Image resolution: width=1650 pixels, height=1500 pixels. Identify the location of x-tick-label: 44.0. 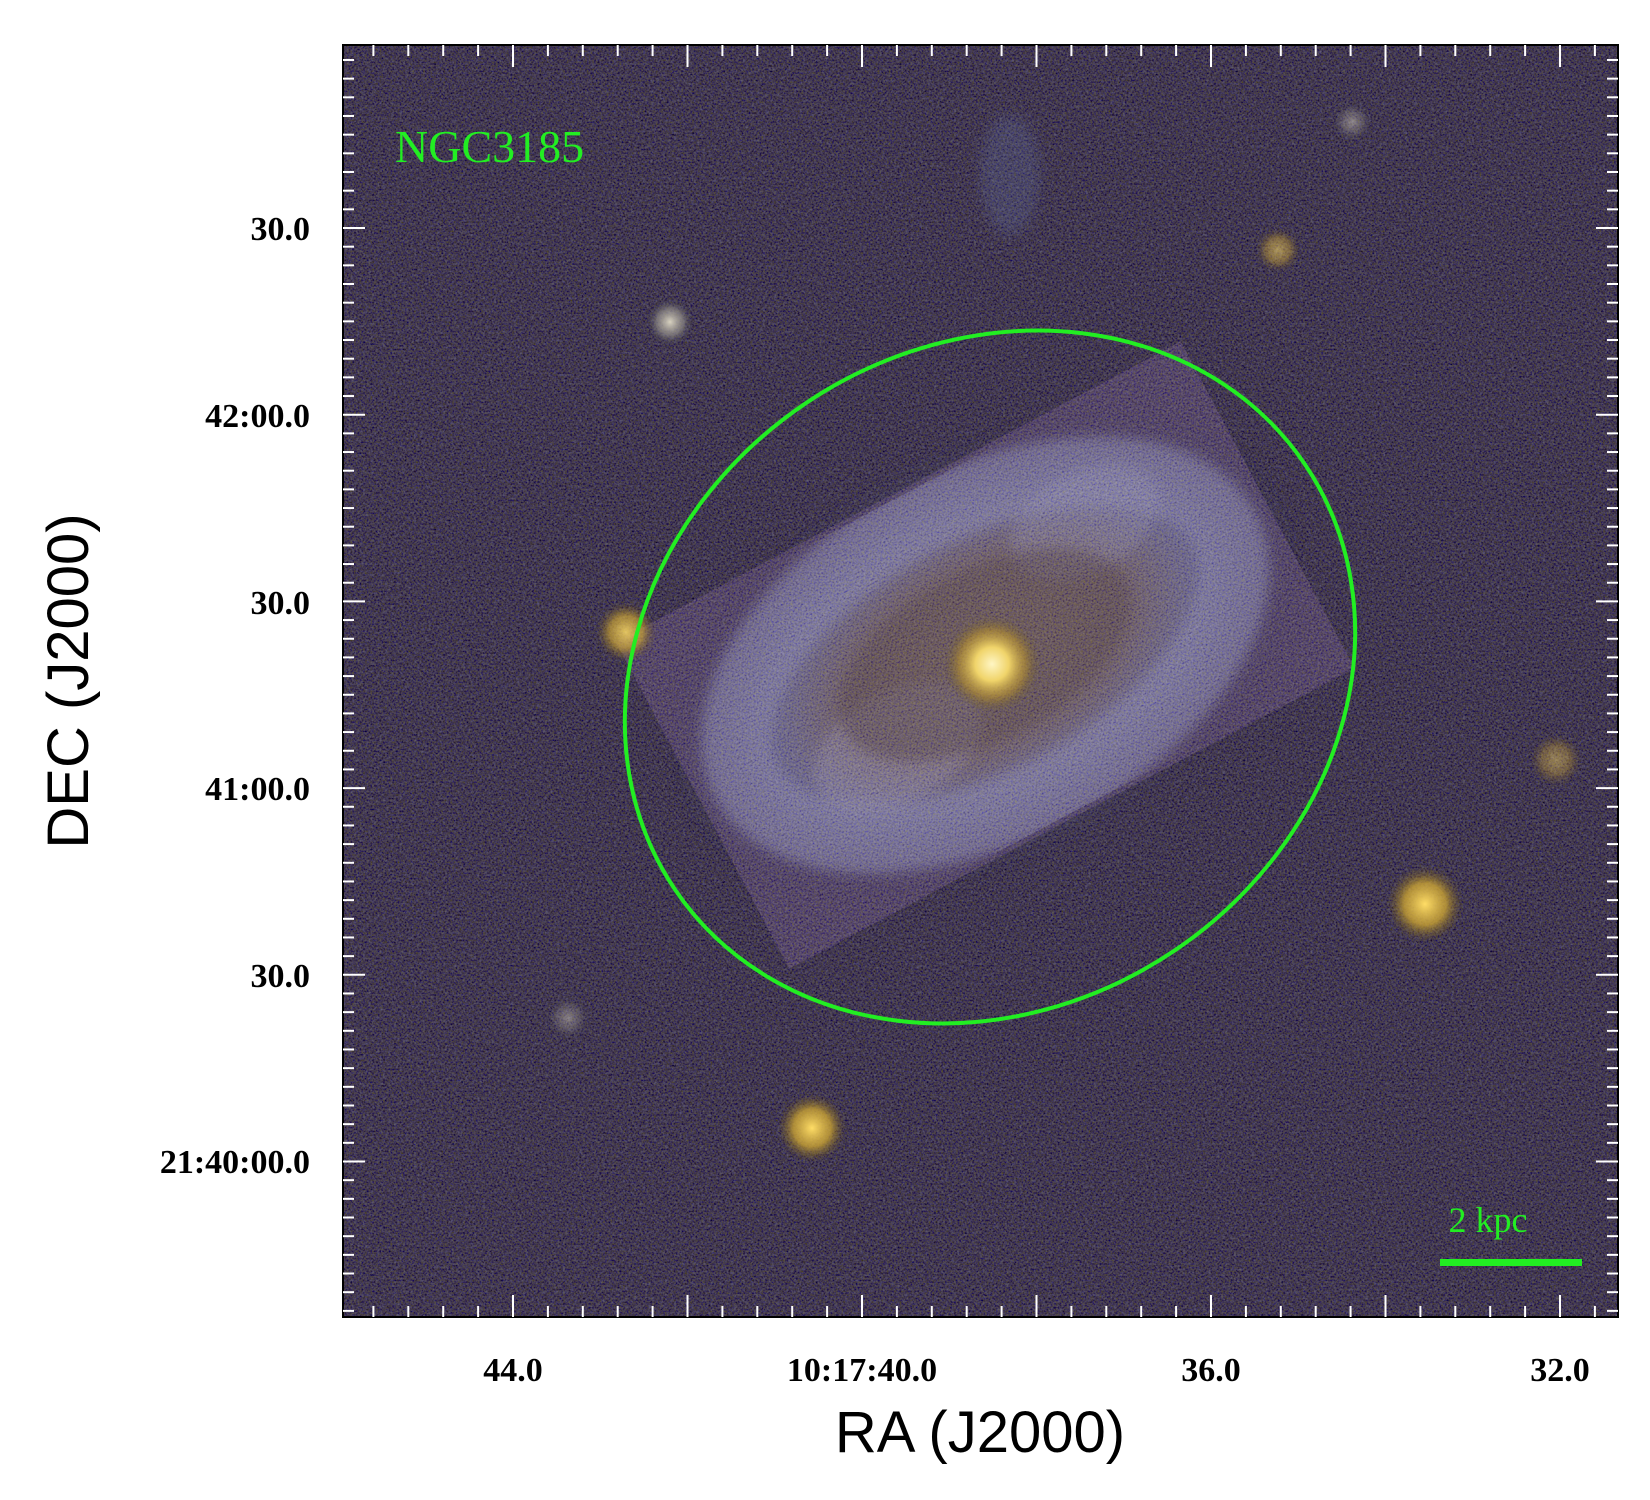
(513, 1370).